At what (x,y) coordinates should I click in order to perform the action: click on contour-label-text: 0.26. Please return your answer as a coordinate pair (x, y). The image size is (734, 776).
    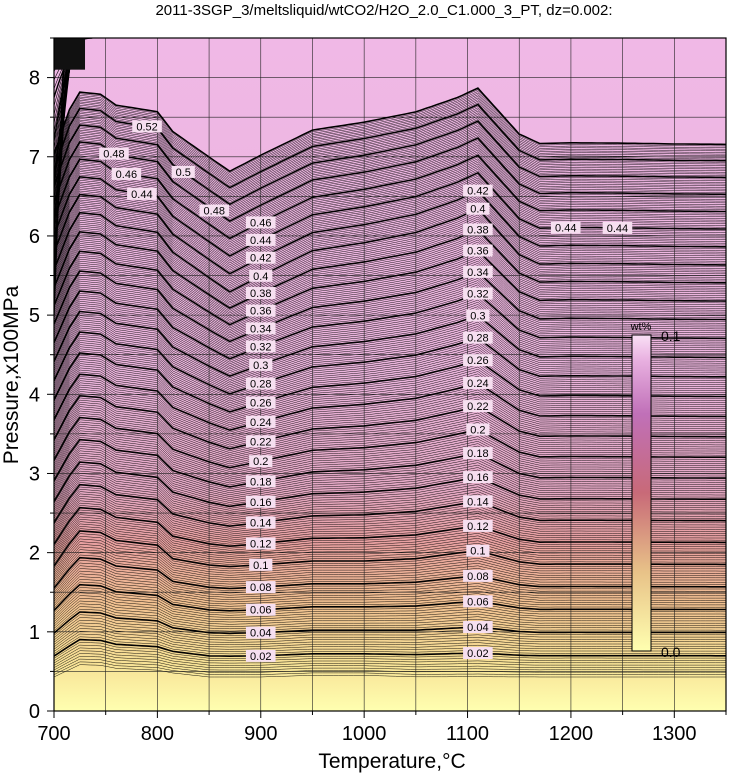
    Looking at the image, I should click on (477, 361).